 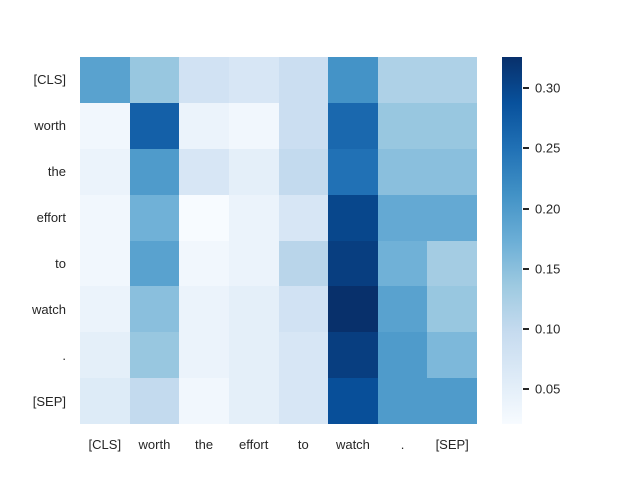 What do you see at coordinates (49, 80) in the screenshot?
I see `y-tick-label: [CLS]` at bounding box center [49, 80].